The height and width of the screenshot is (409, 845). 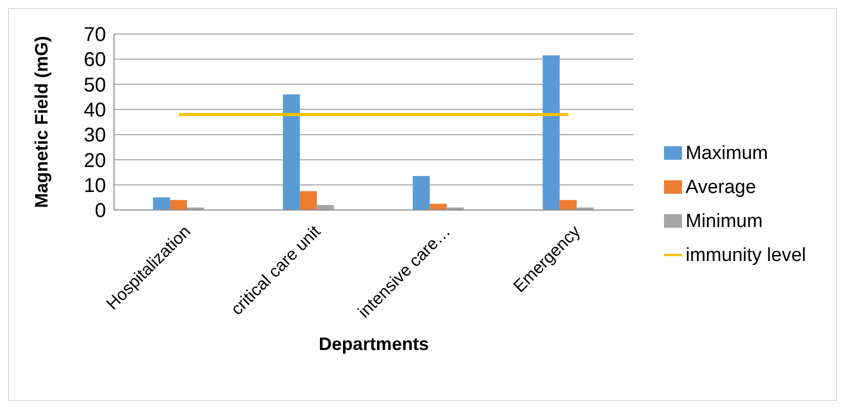 I want to click on legend-label: immunity level, so click(x=746, y=255).